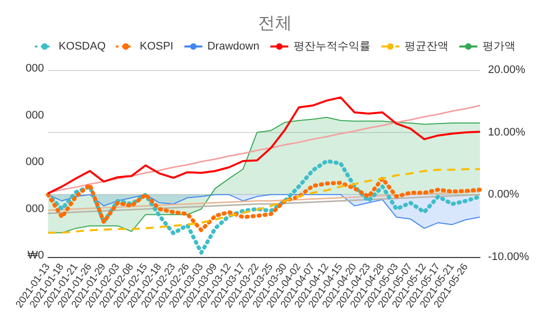 Image resolution: width=550 pixels, height=327 pixels. I want to click on legend-label: 평가액, so click(499, 46).